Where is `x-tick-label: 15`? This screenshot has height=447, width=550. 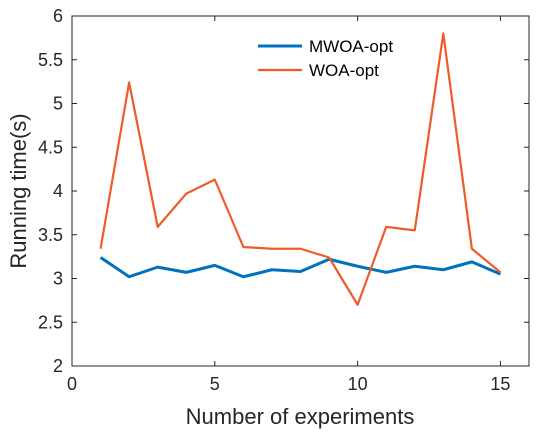
x-tick-label: 15 is located at coordinates (500, 384).